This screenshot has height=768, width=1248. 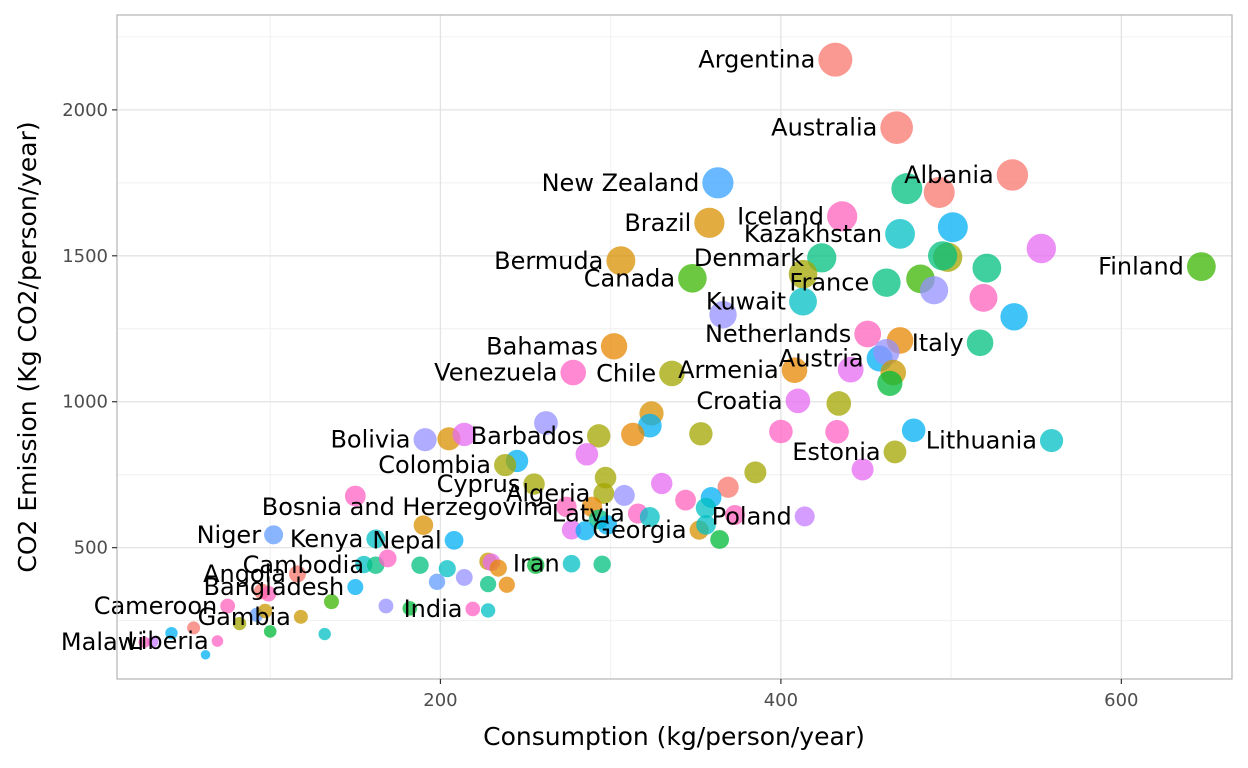 I want to click on point-label: Armenia, so click(x=728, y=370).